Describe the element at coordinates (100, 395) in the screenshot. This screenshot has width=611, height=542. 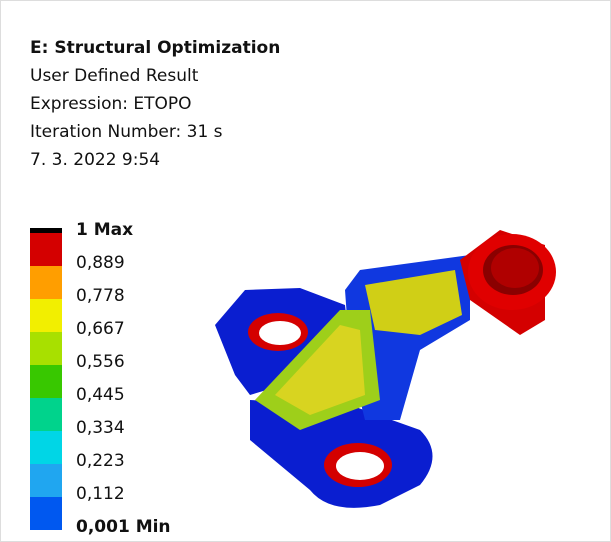
I see `legend-label: 0,445` at that location.